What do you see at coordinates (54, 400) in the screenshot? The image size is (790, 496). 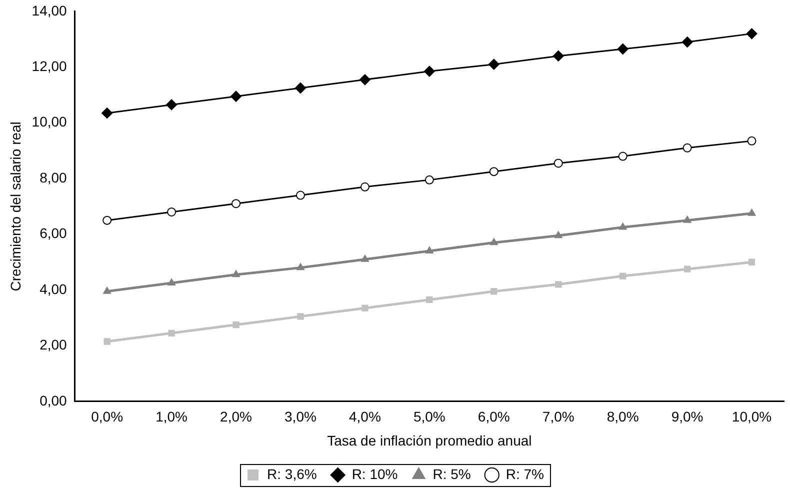 I see `y-tick-label: 0,00` at bounding box center [54, 400].